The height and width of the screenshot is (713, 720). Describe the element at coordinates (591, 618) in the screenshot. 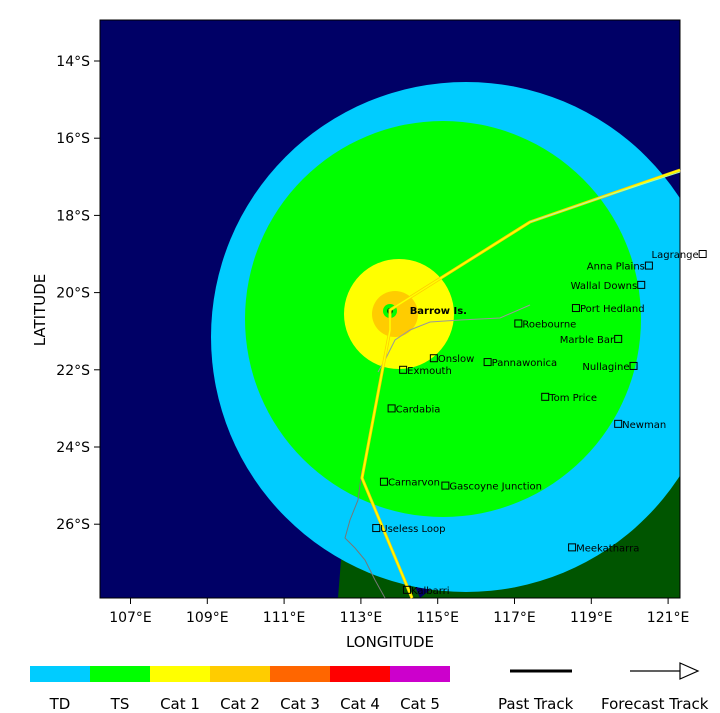

I see `lon-tick-label: 119°E` at that location.